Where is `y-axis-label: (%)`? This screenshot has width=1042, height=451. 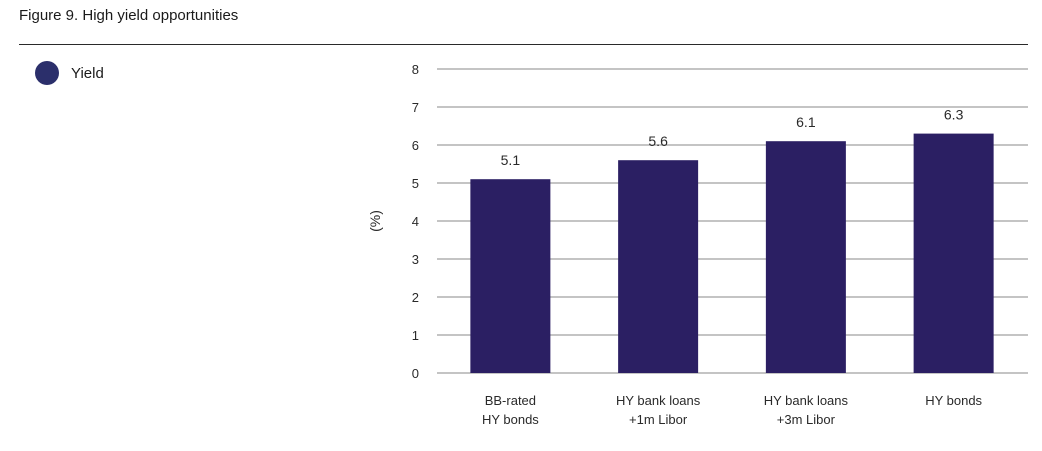 y-axis-label: (%) is located at coordinates (375, 221).